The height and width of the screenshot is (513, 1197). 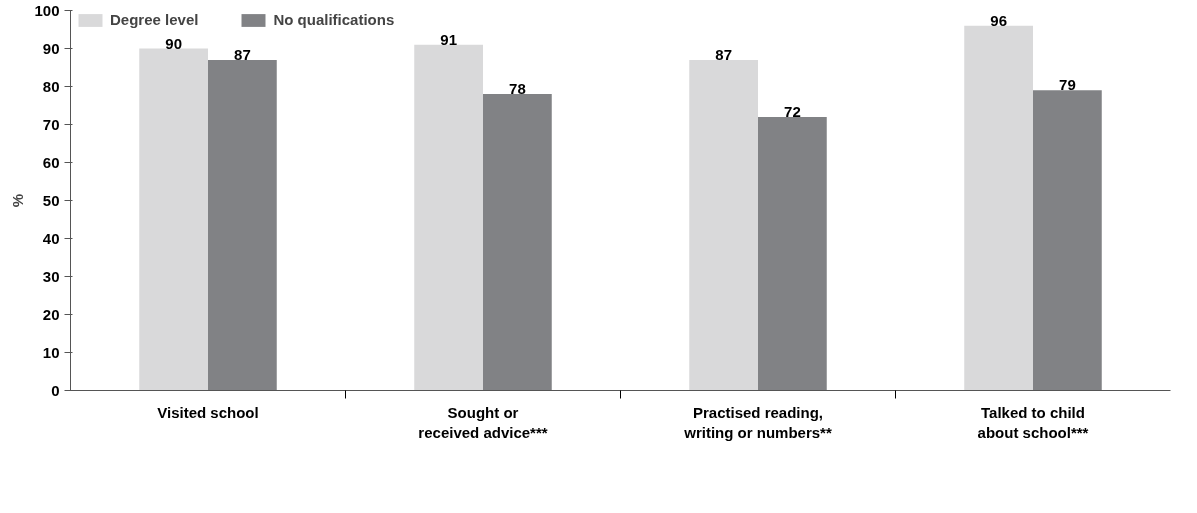 I want to click on y-tick-label: 30, so click(x=51, y=276).